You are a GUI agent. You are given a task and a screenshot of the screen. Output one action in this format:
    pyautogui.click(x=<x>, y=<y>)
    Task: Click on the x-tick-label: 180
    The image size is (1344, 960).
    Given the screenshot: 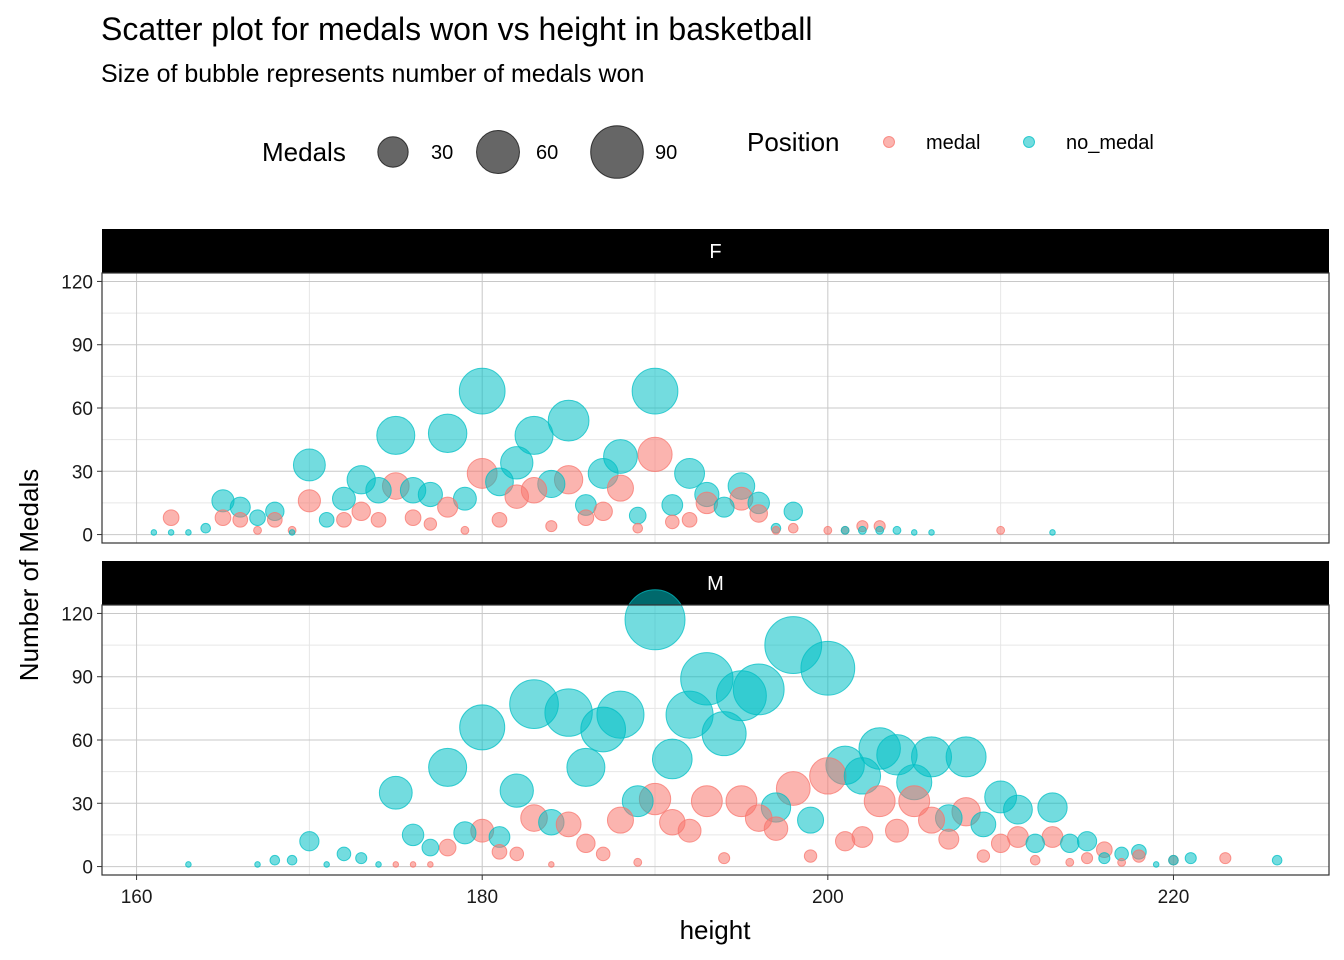 What is the action you would take?
    pyautogui.click(x=482, y=897)
    